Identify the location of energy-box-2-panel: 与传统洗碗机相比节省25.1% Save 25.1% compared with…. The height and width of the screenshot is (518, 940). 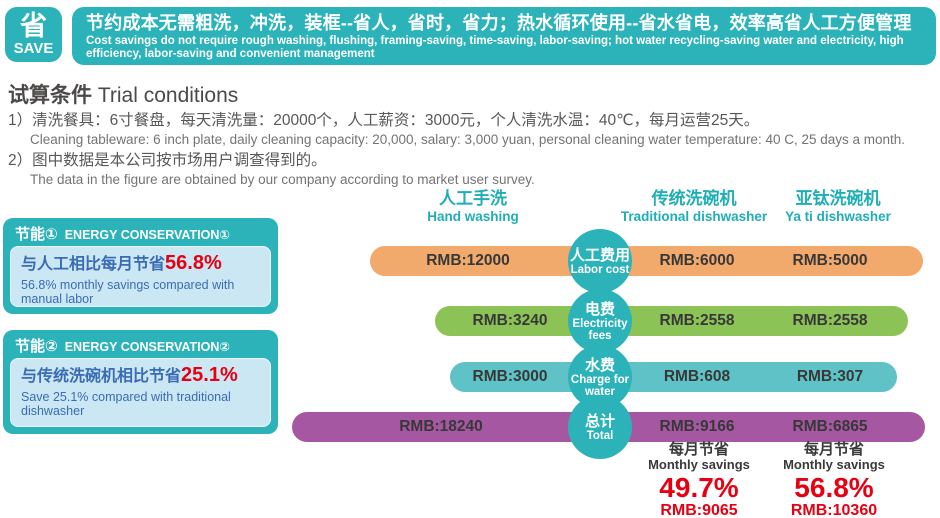
(140, 392).